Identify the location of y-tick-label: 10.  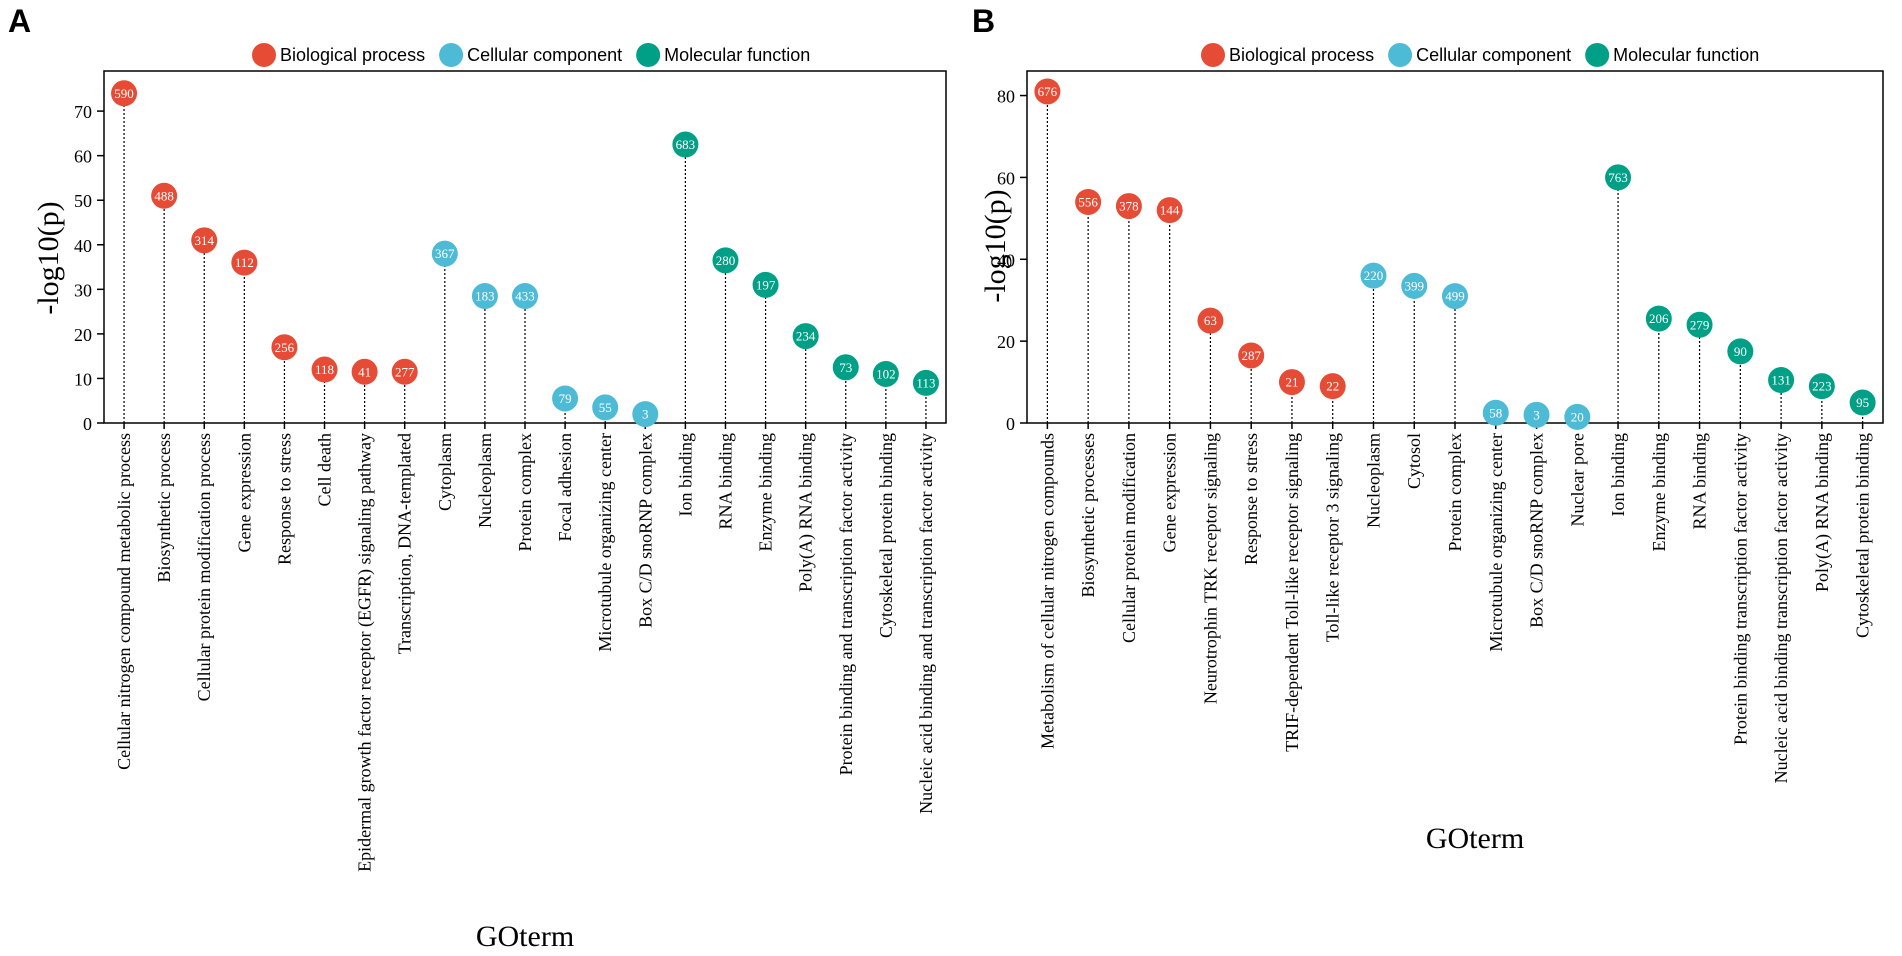
(83, 379).